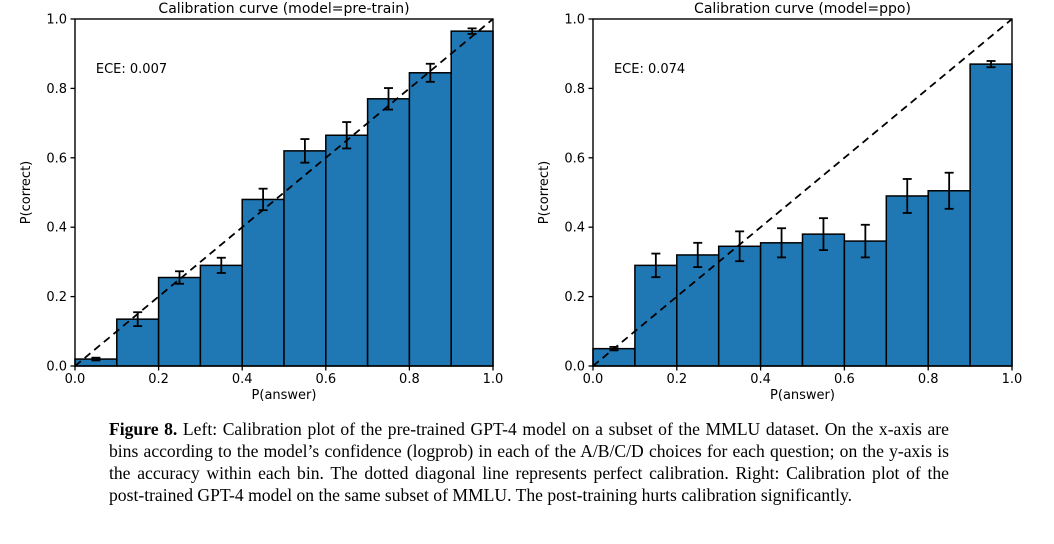  I want to click on chart-title: Calibration curve (model=pre-train), so click(283, 9).